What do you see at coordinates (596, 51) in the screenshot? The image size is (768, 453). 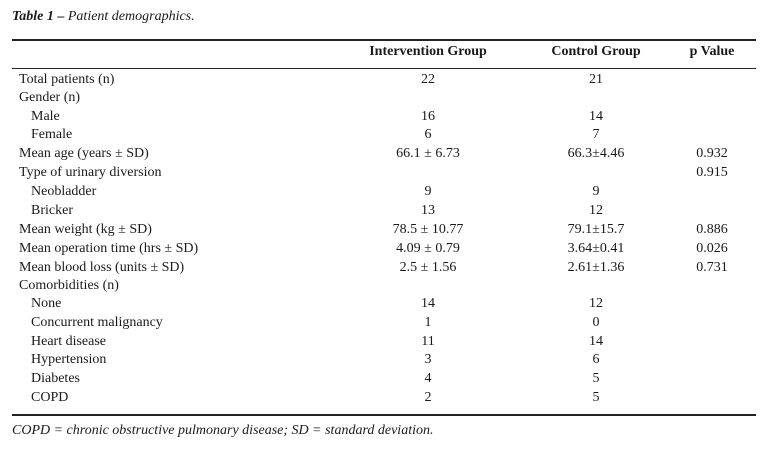 I see `header-control-group: Control Group` at bounding box center [596, 51].